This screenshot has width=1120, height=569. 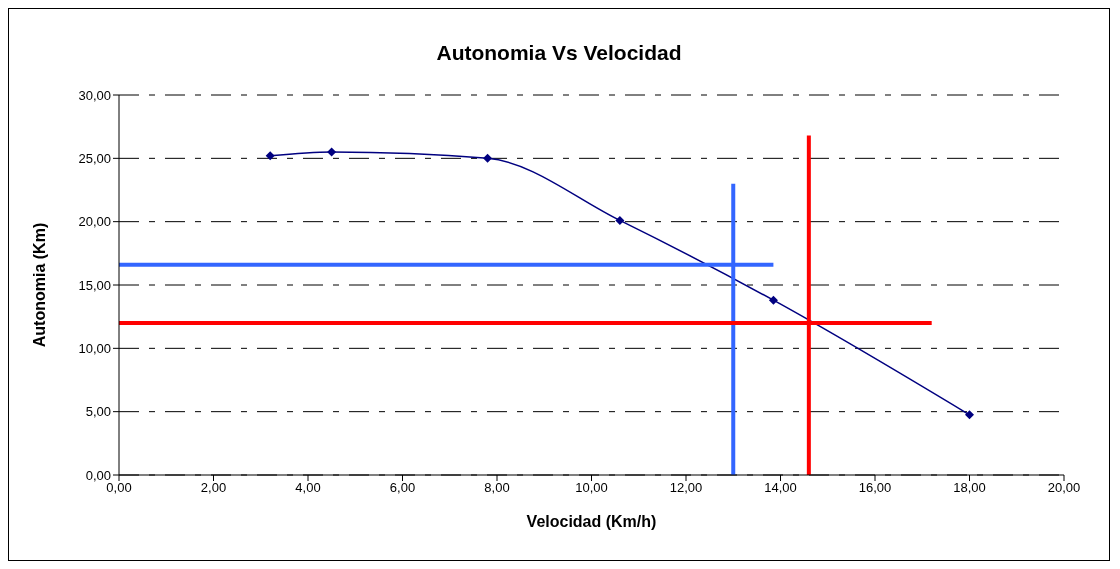 What do you see at coordinates (98, 412) in the screenshot?
I see `y-tick-label: 5,00` at bounding box center [98, 412].